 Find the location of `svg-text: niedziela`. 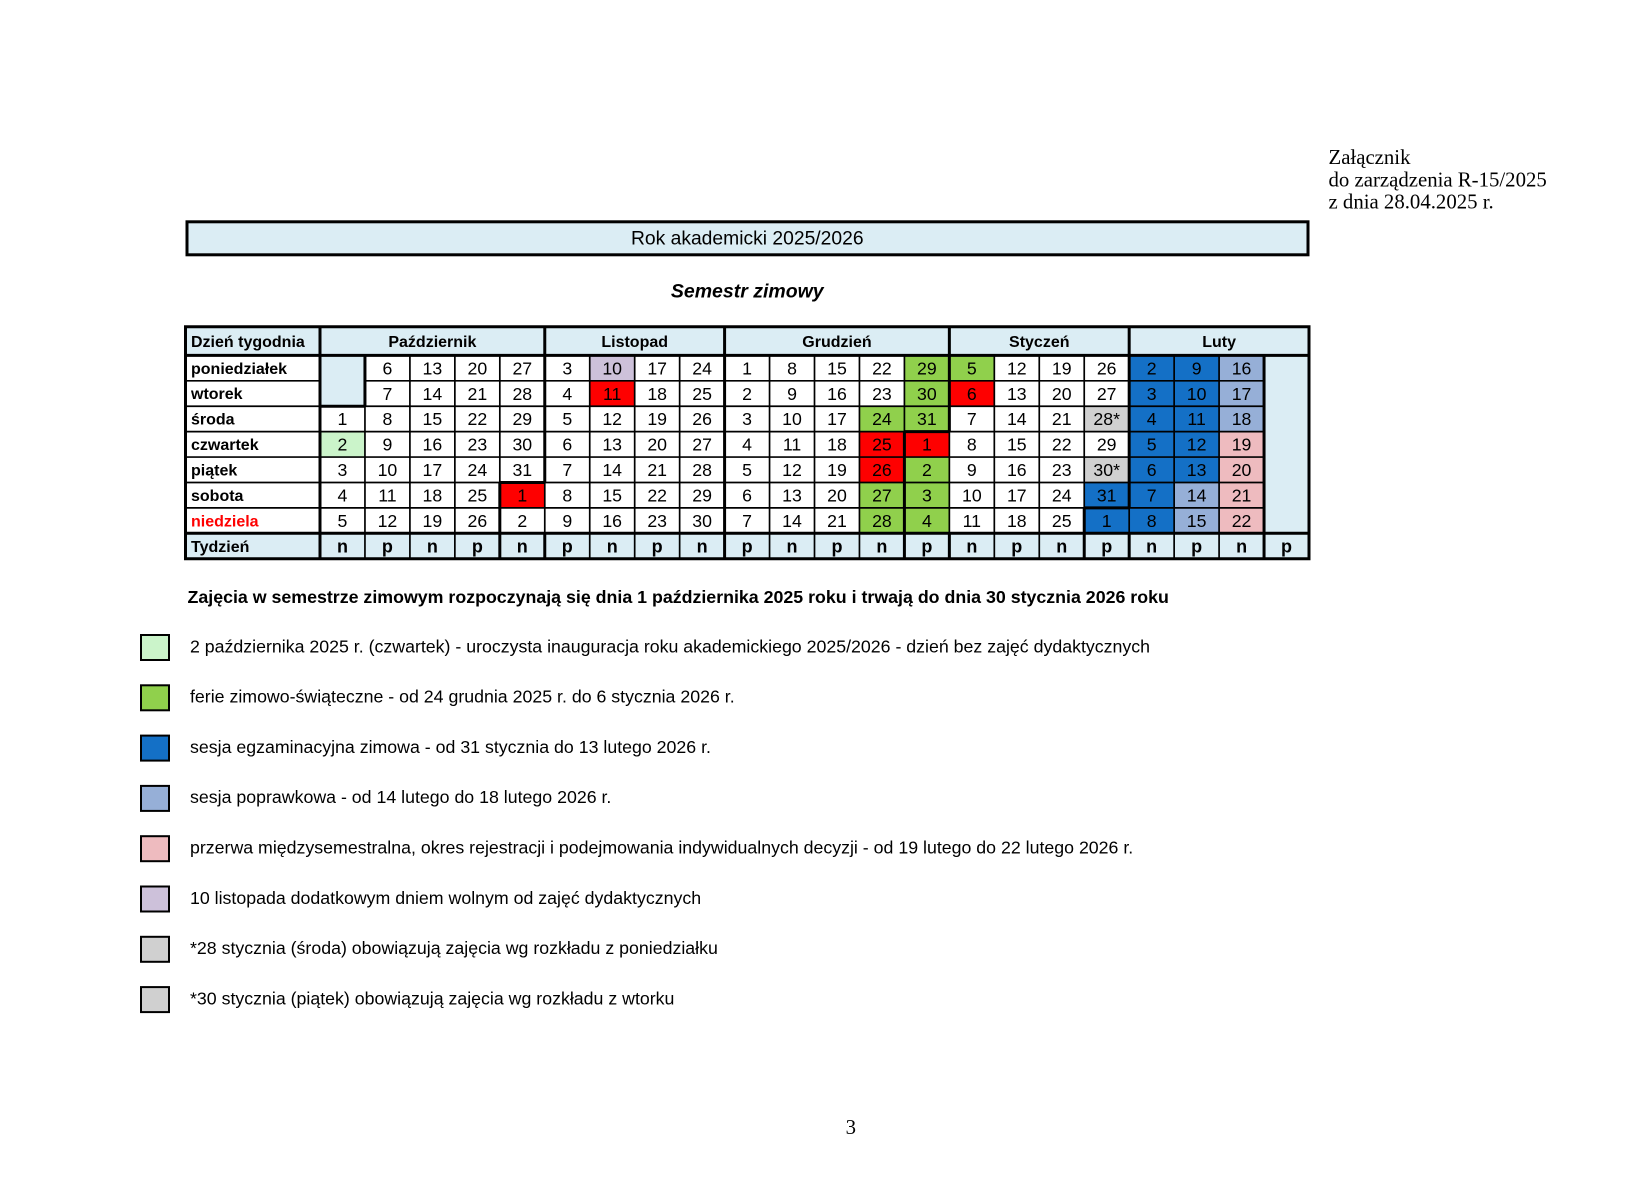

svg-text: niedziela is located at coordinates (225, 521).